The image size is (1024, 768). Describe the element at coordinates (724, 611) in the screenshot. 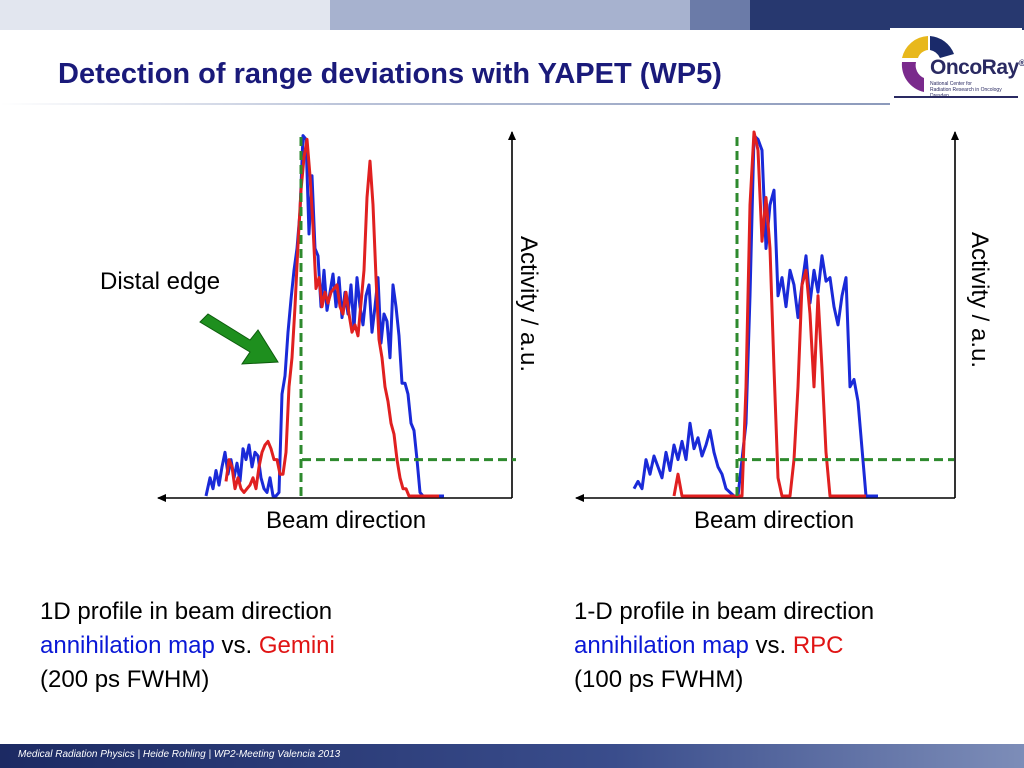

I see `right-caption-line1: 1-D profile in beam direction` at that location.